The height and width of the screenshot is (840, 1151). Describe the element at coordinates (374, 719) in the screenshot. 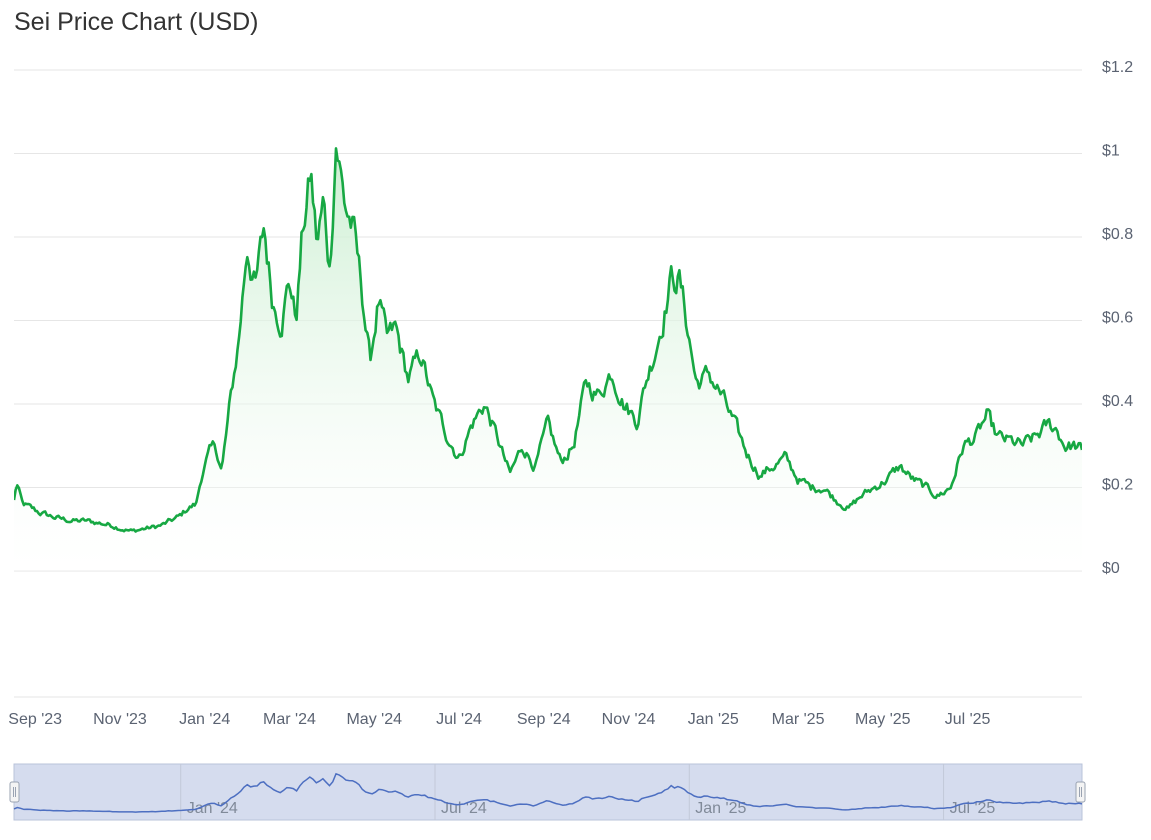

I see `x-tick-label: May '24` at that location.